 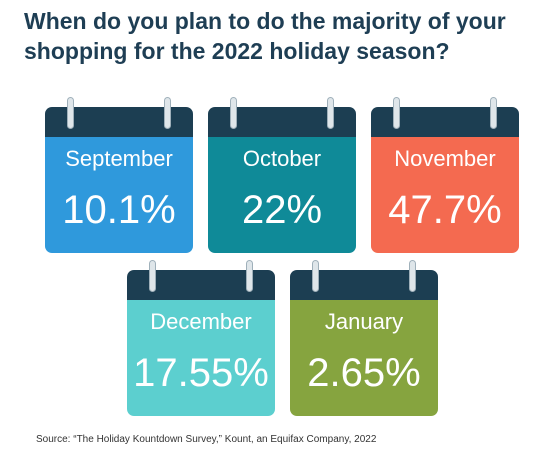 What do you see at coordinates (201, 321) in the screenshot?
I see `month-label: December` at bounding box center [201, 321].